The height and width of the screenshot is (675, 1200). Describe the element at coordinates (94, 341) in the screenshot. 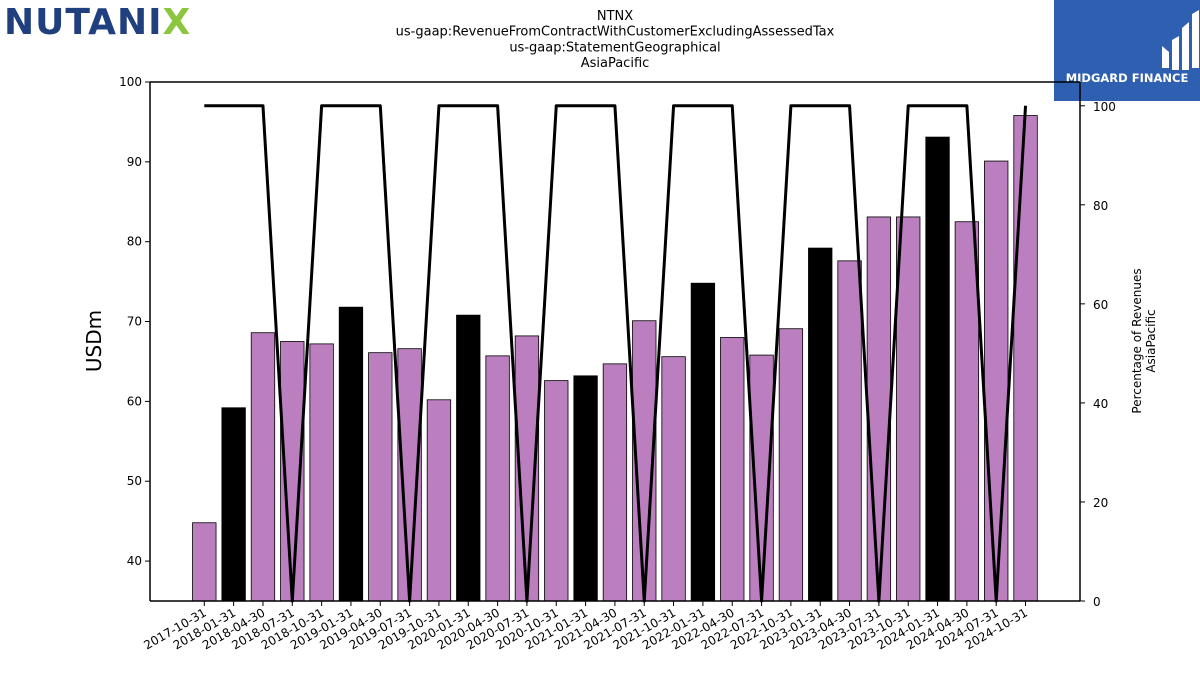

I see `y-axis-label: USDm` at that location.